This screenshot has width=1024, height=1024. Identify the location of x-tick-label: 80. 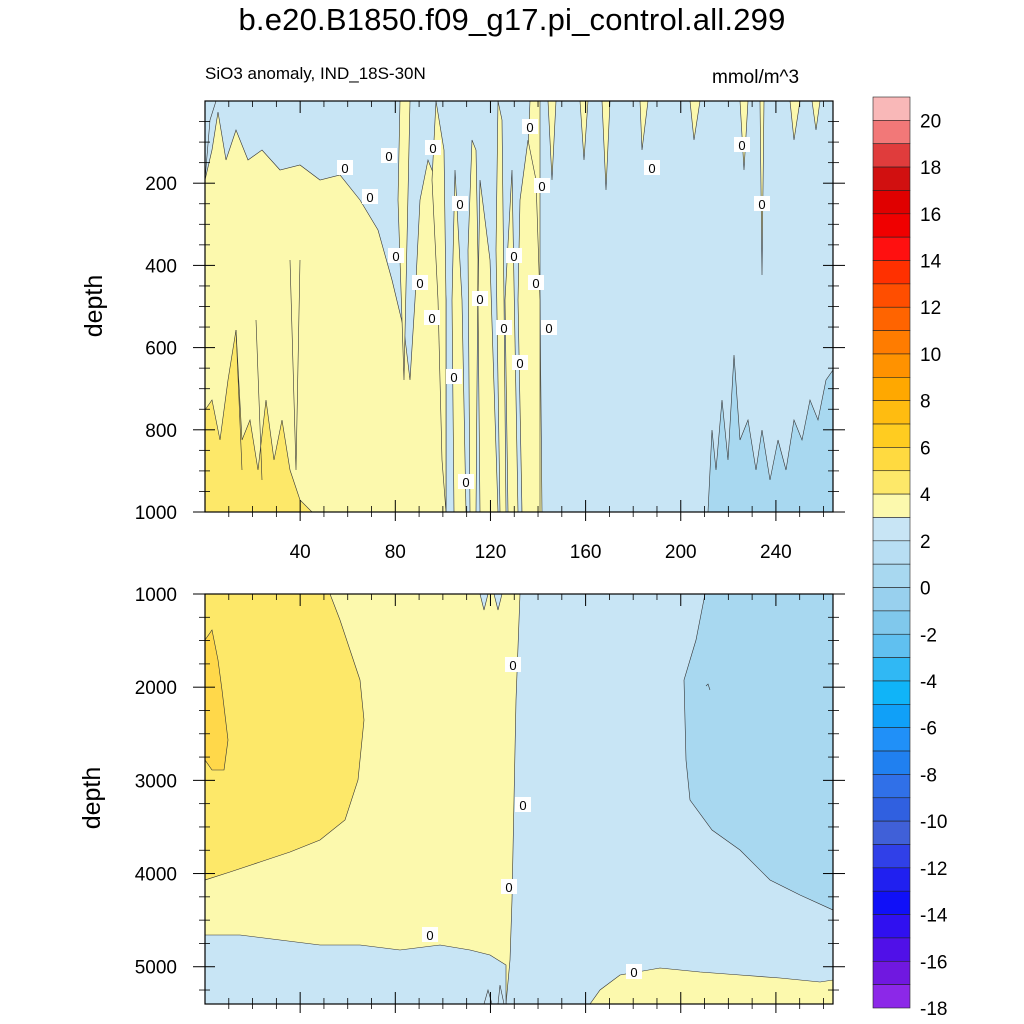
(395, 552).